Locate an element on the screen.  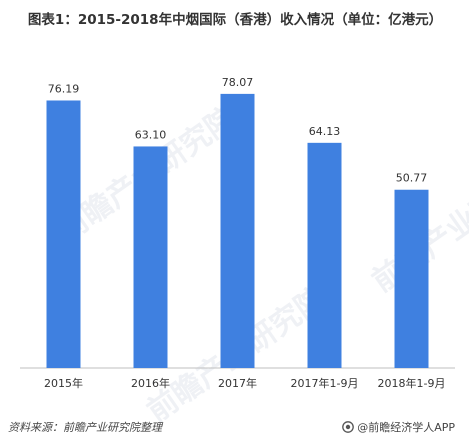
data-label: 78.07 is located at coordinates (238, 82).